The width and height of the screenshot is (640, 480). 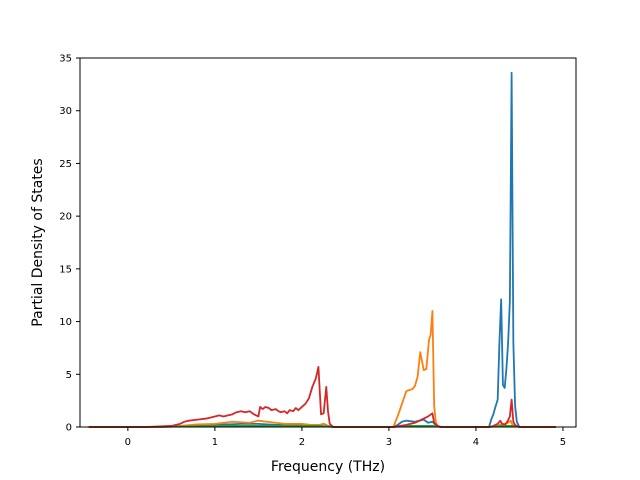 What do you see at coordinates (389, 442) in the screenshot?
I see `x-tick-label: 3` at bounding box center [389, 442].